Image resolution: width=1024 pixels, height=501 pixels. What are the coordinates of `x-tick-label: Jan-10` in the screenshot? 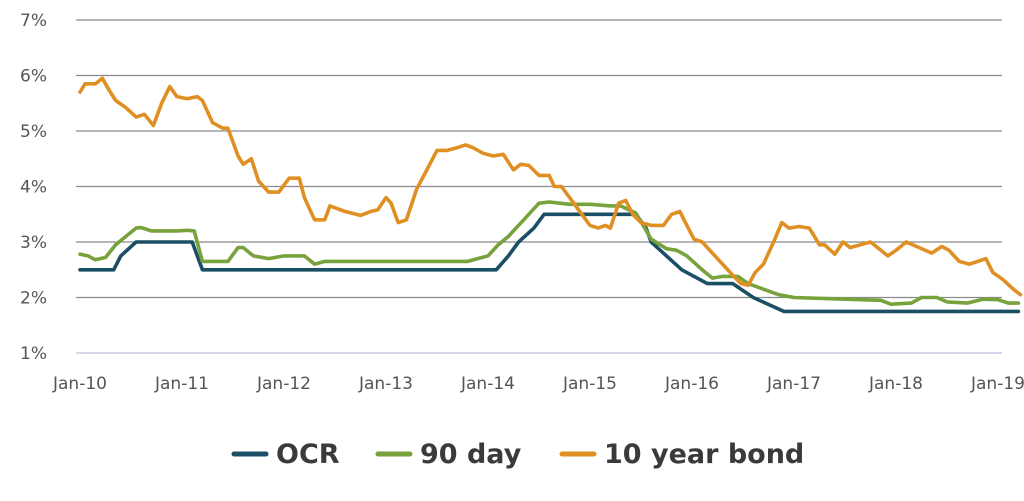 It's located at (79, 384).